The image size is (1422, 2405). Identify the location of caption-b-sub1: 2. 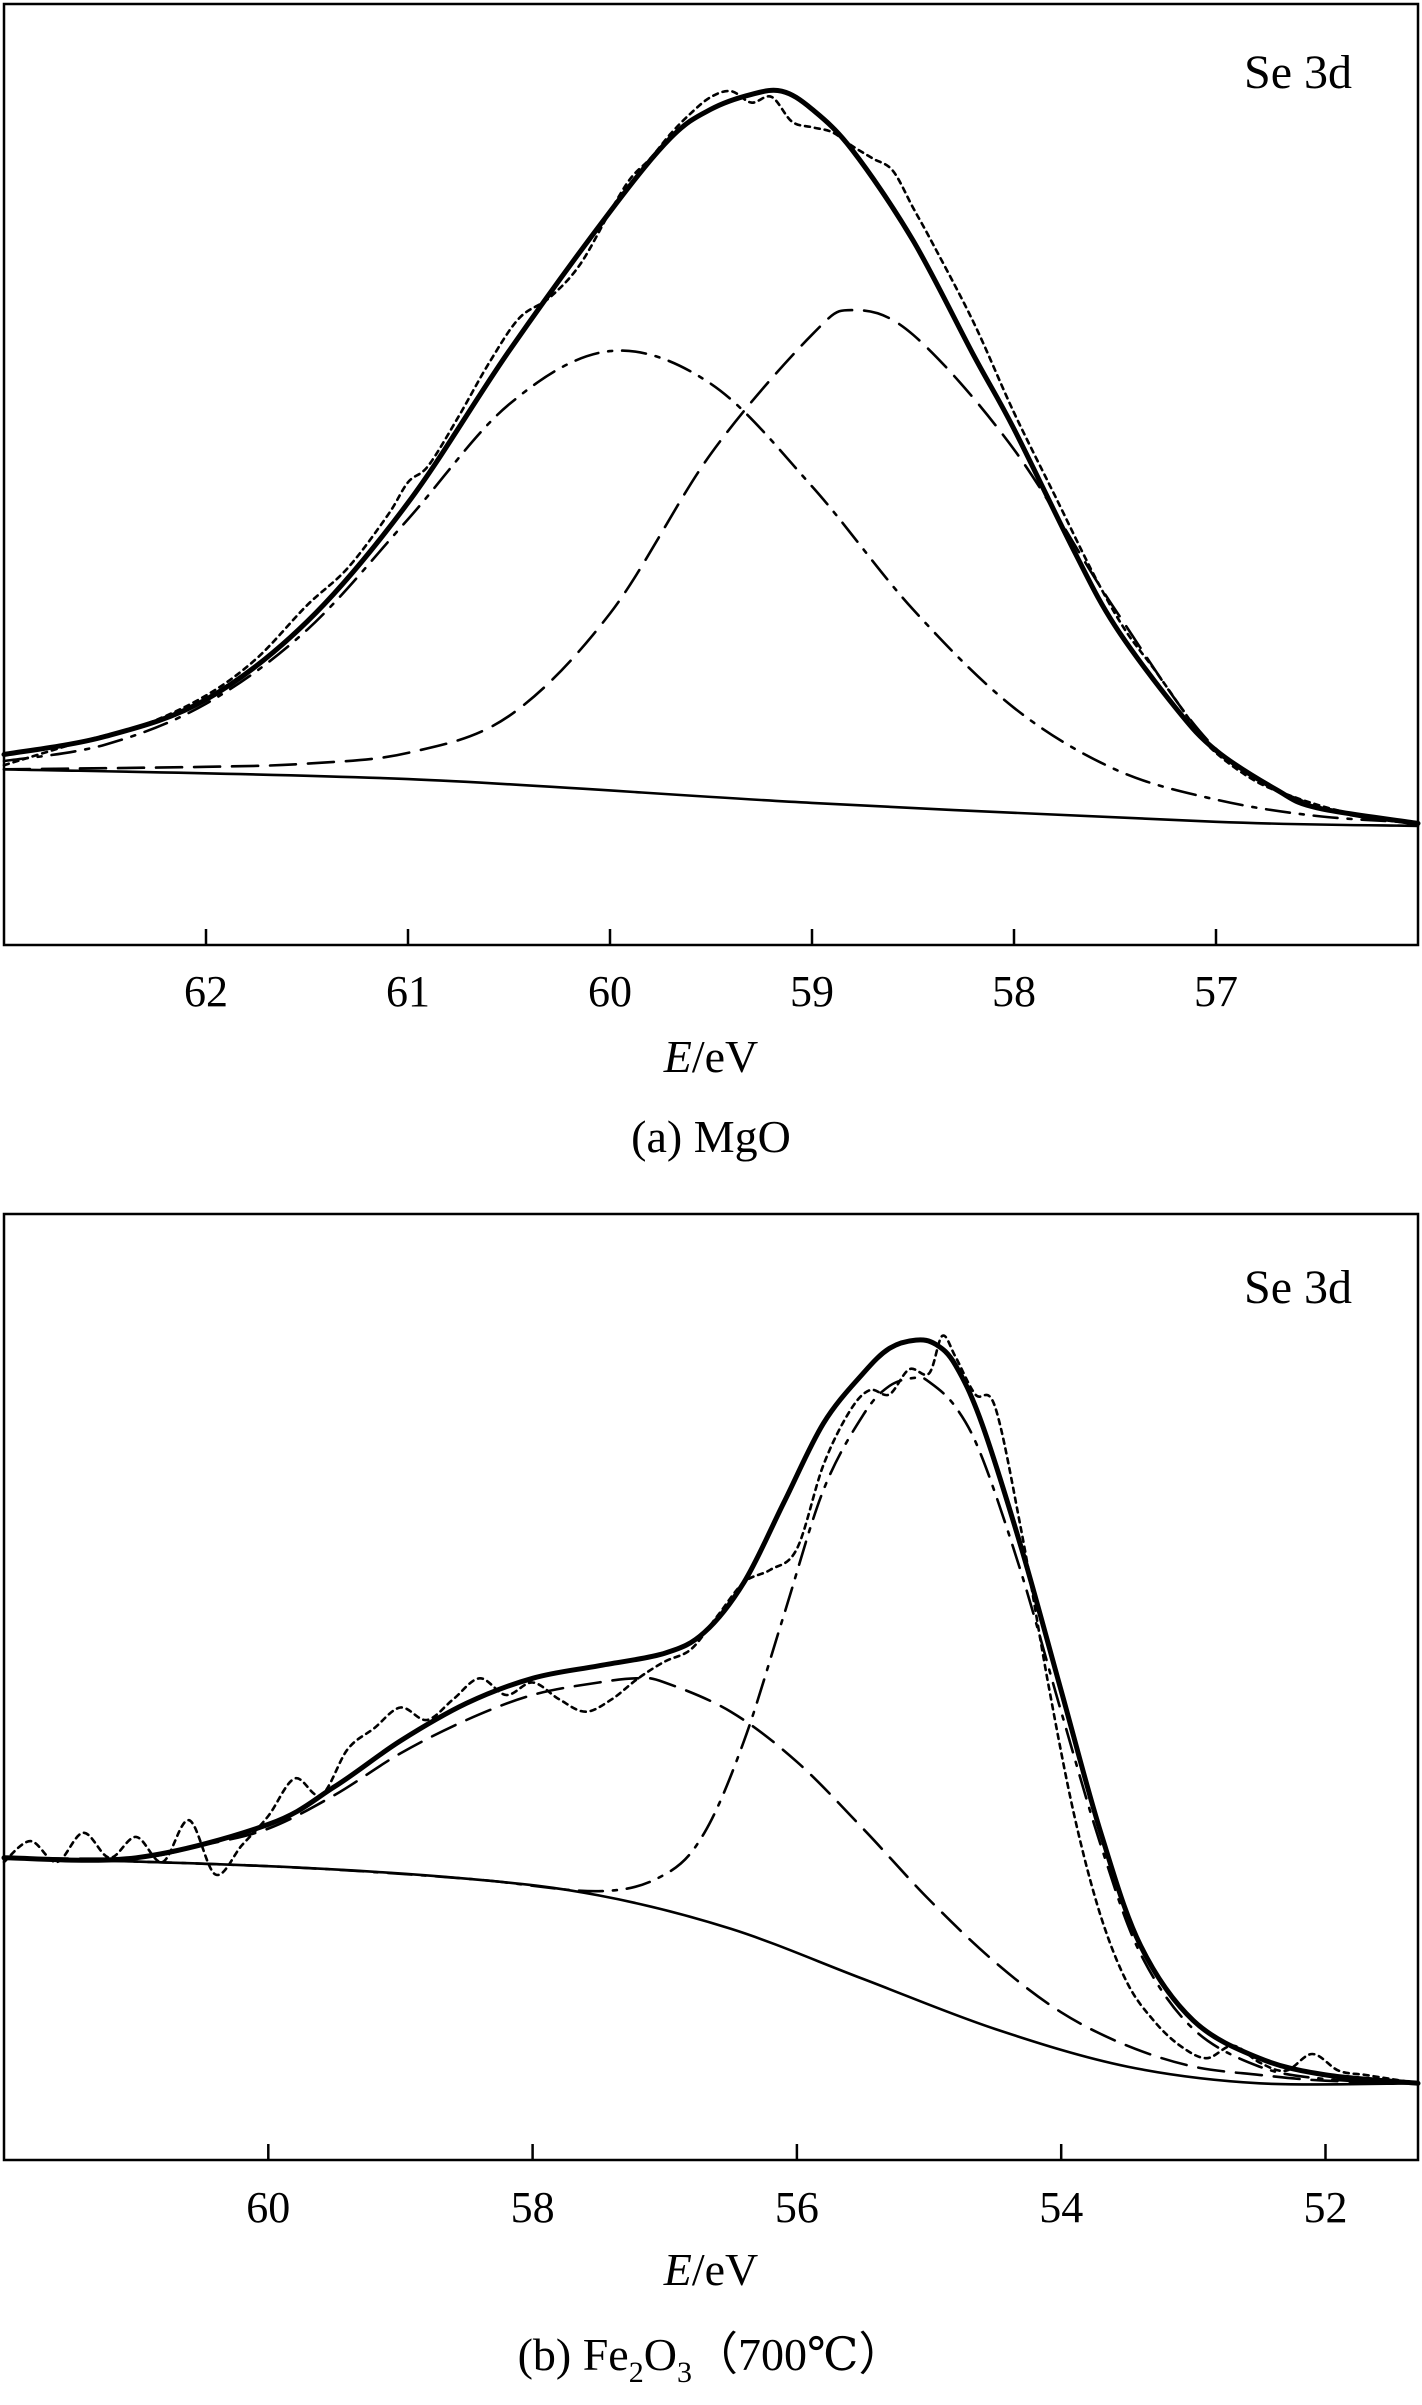
(636, 2372).